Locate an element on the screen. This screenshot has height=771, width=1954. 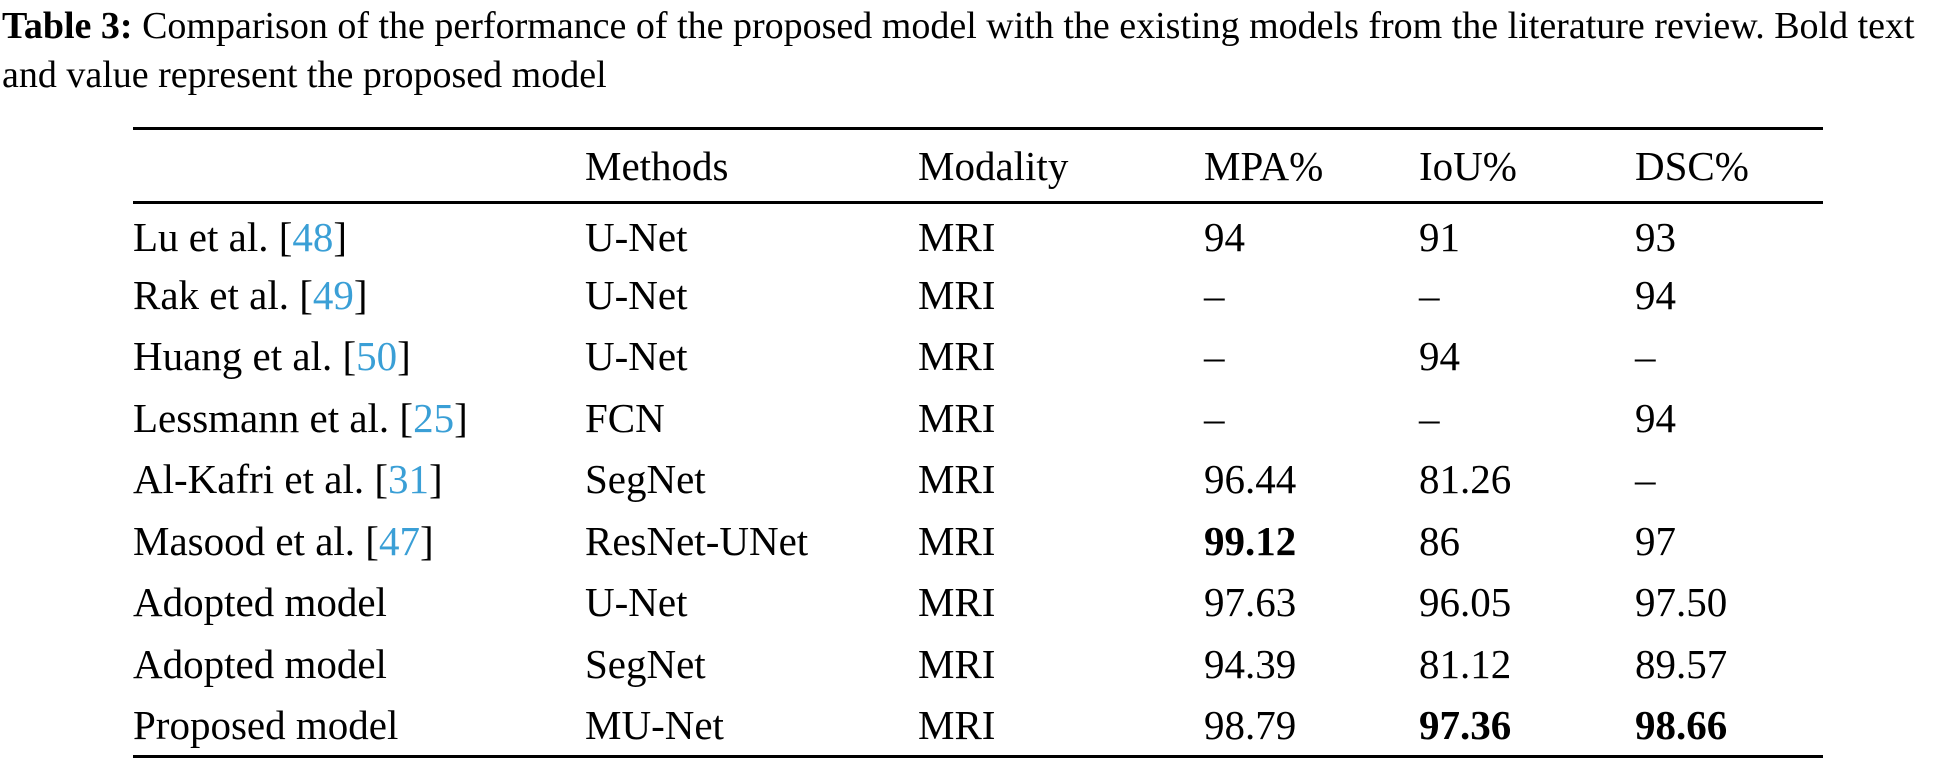
header-study is located at coordinates (359, 166).